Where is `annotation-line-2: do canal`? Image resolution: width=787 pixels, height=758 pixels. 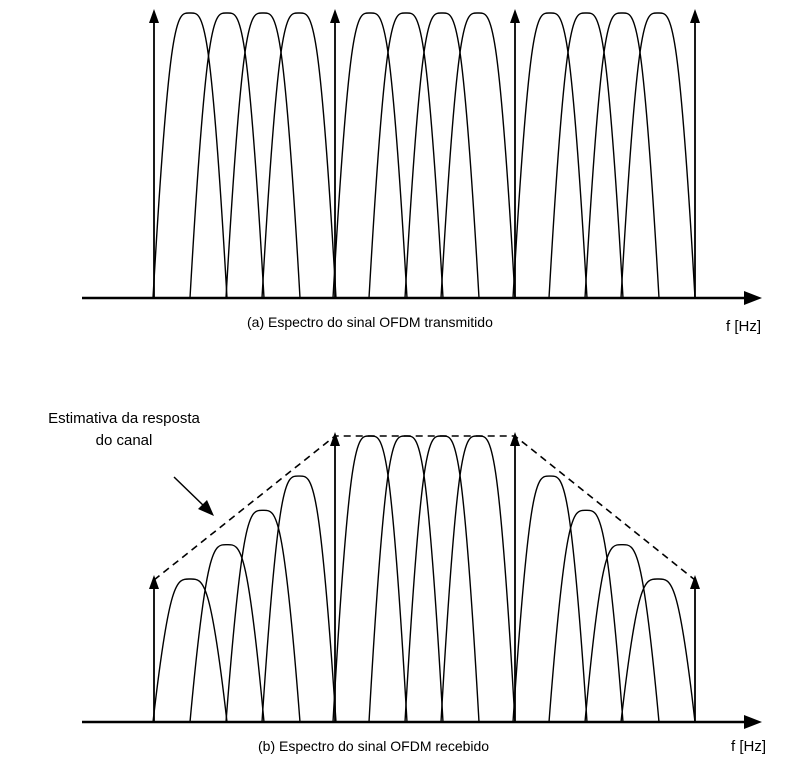
annotation-line-2: do canal is located at coordinates (124, 440).